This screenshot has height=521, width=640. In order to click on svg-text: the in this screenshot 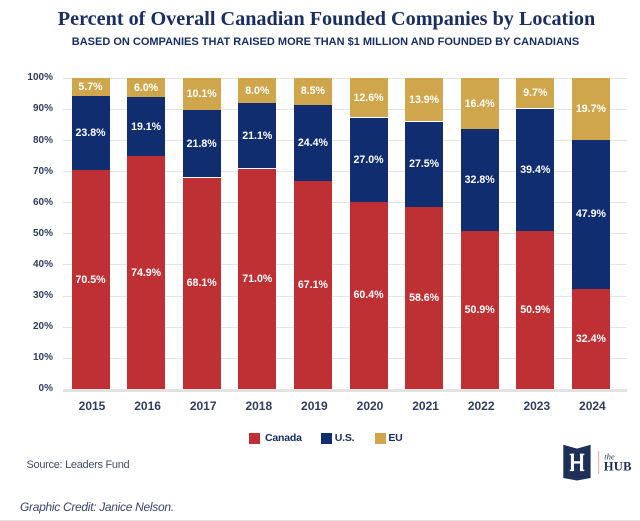, I will do `click(609, 457)`.